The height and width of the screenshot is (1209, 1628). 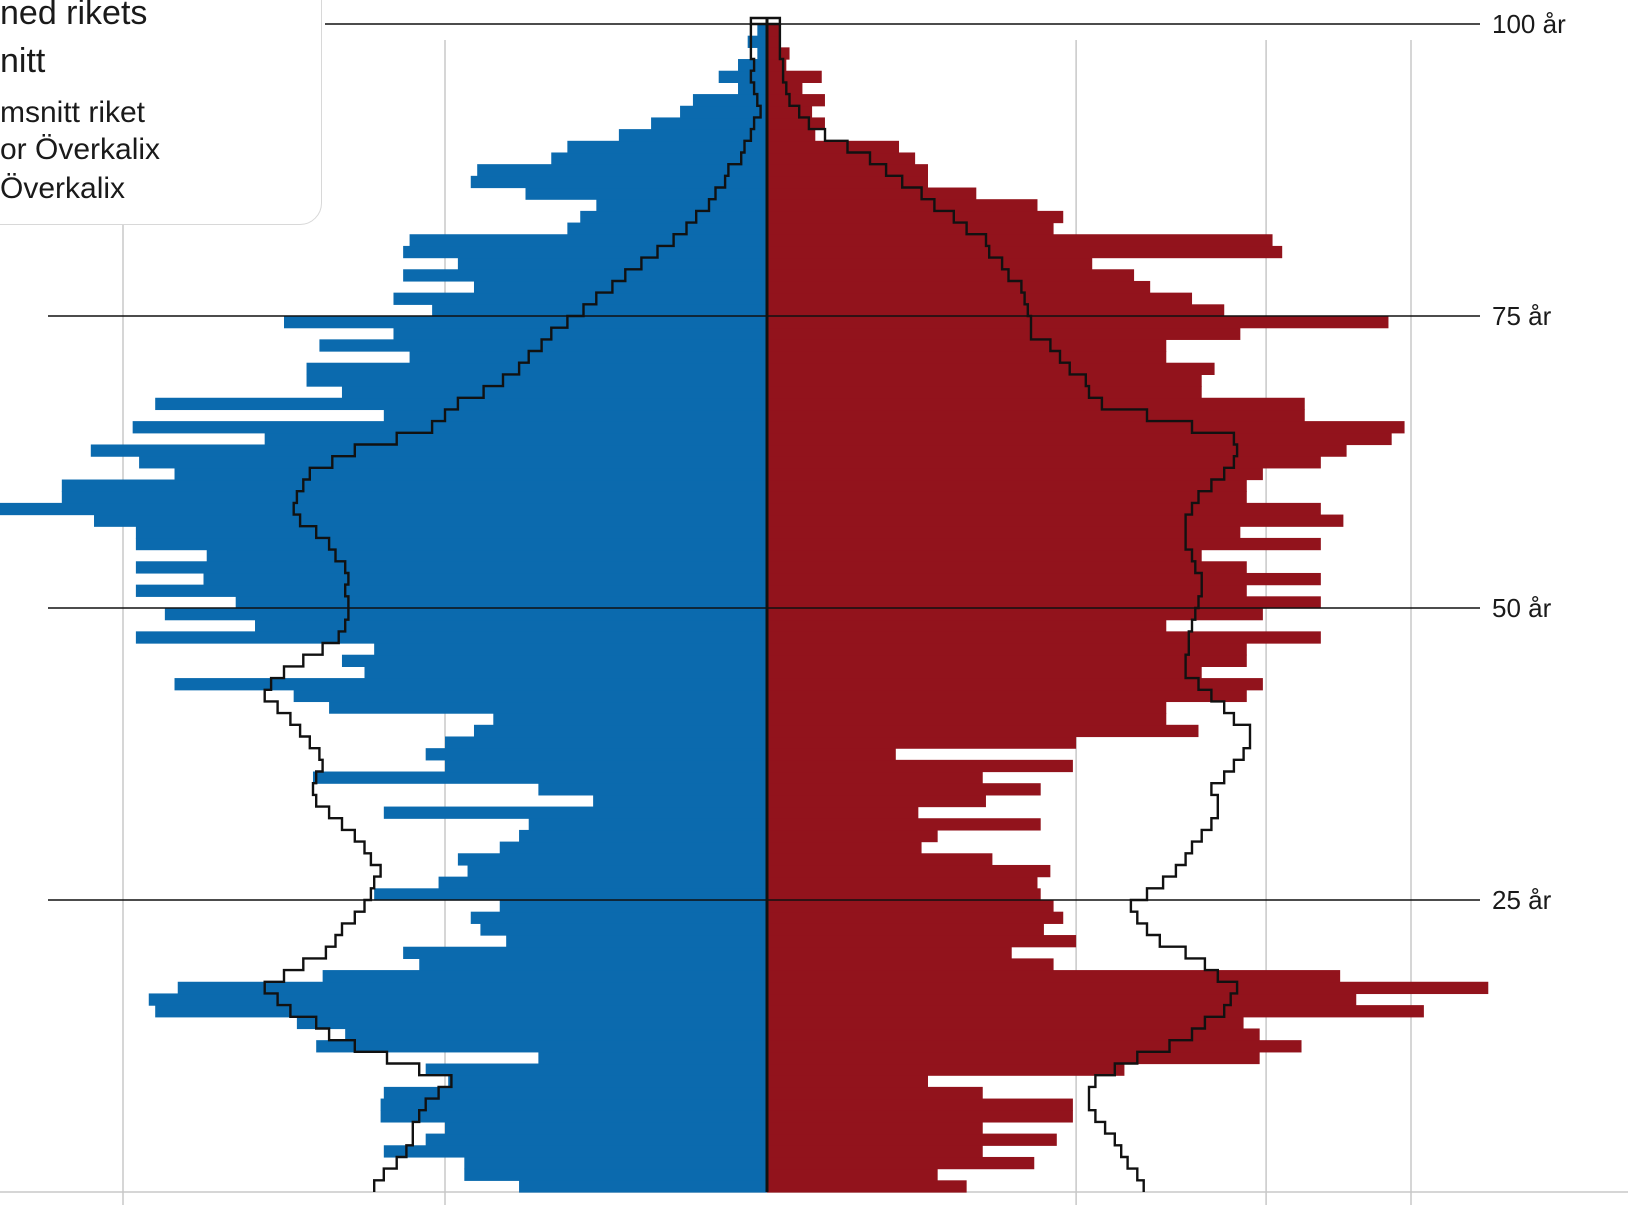 What do you see at coordinates (1529, 24) in the screenshot?
I see `age-label-100: 100 år` at bounding box center [1529, 24].